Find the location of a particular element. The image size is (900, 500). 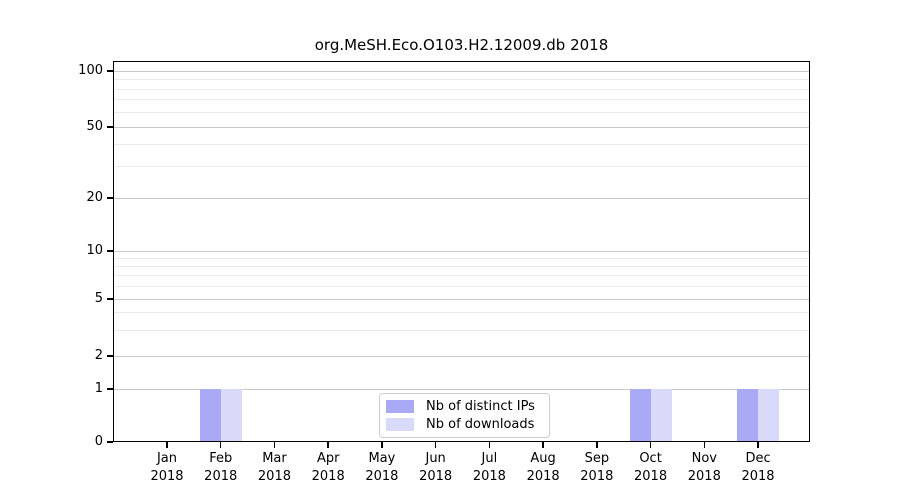

x-tick-label-line: Apr is located at coordinates (328, 458).